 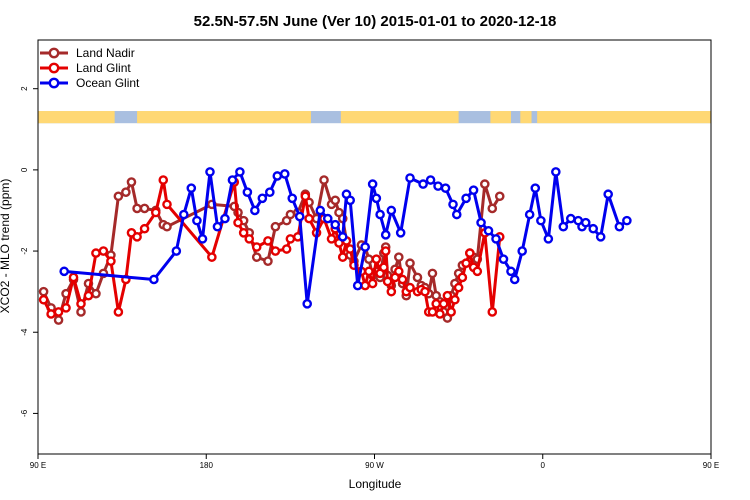 I want to click on y-tick-label: -2, so click(x=24, y=251).